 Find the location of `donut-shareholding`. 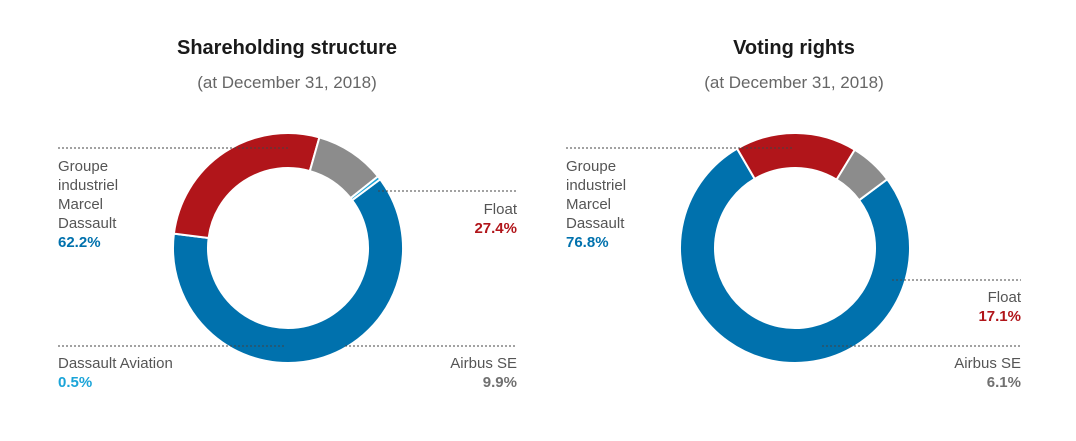

donut-shareholding is located at coordinates (288, 248).